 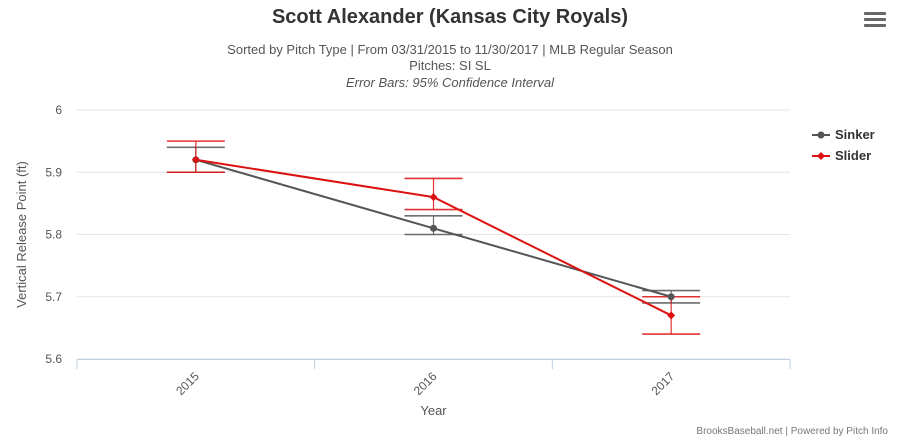 I want to click on y-tick-label: 6, so click(x=58, y=110).